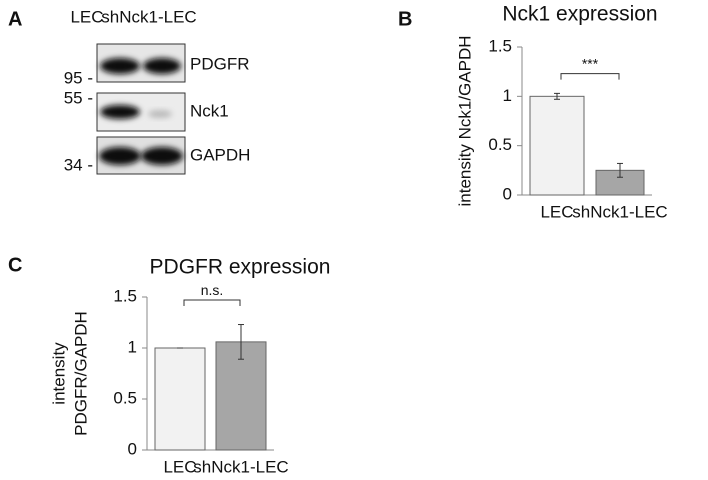 The image size is (708, 480). What do you see at coordinates (579, 14) in the screenshot?
I see `chart-title: Nck1 expression` at bounding box center [579, 14].